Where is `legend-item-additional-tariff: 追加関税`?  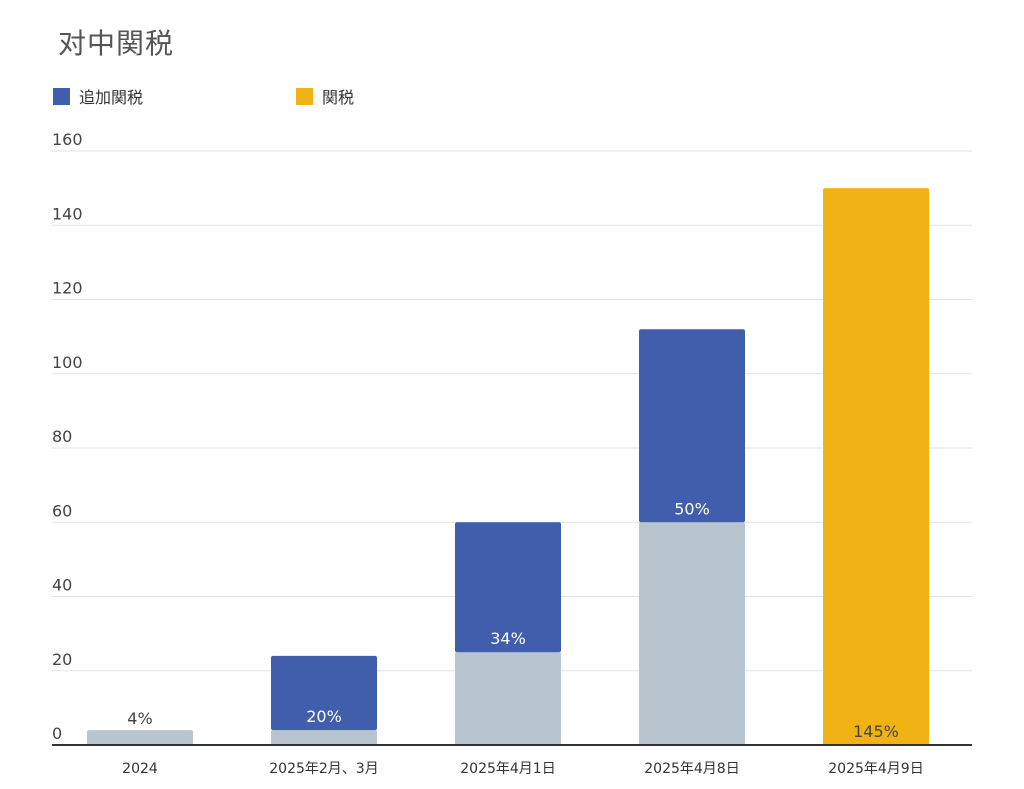
legend-item-additional-tariff: 追加関税 is located at coordinates (98, 96).